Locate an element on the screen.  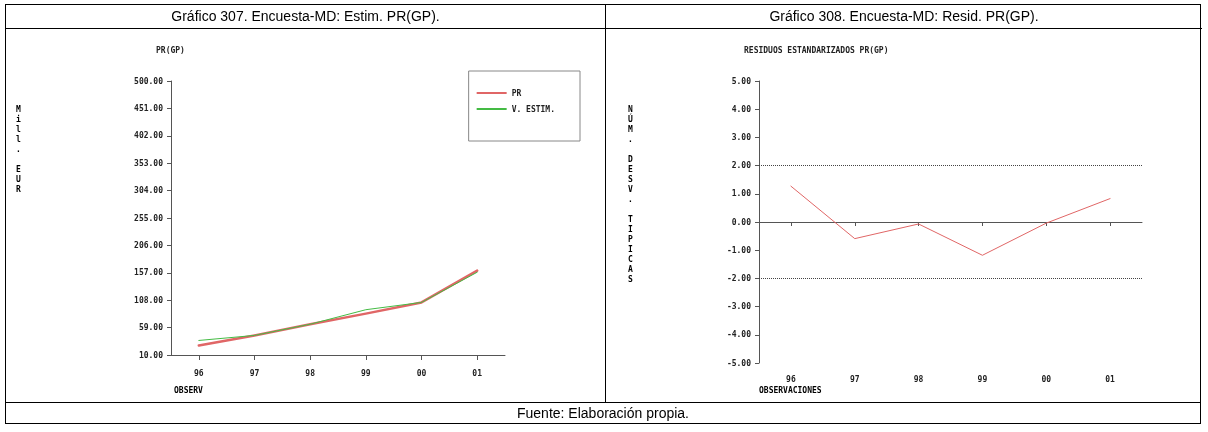
y-tick-label: 4.00 is located at coordinates (741, 109).